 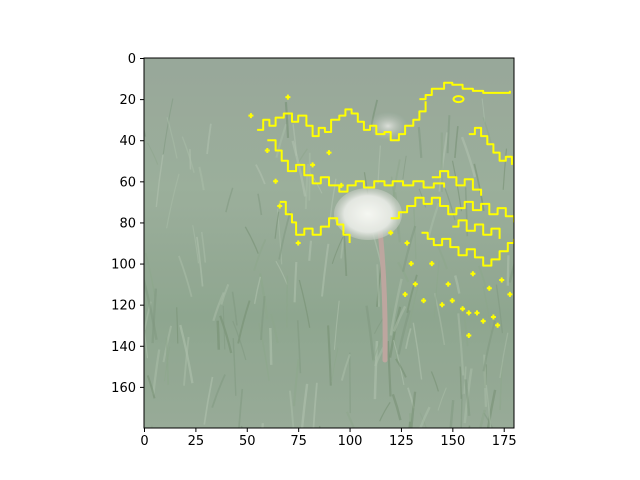 What do you see at coordinates (132, 59) in the screenshot?
I see `y-tick-label: 0` at bounding box center [132, 59].